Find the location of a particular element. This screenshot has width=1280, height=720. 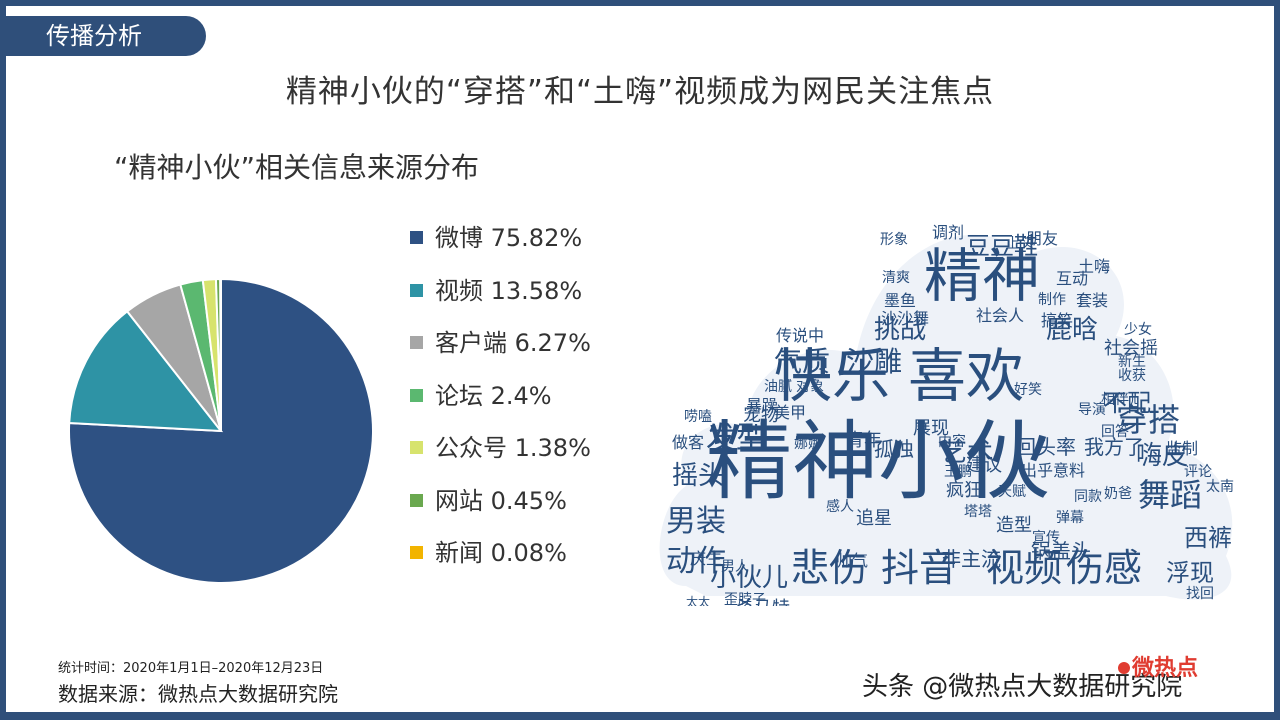

cloud-word: 暴躁 is located at coordinates (762, 405).